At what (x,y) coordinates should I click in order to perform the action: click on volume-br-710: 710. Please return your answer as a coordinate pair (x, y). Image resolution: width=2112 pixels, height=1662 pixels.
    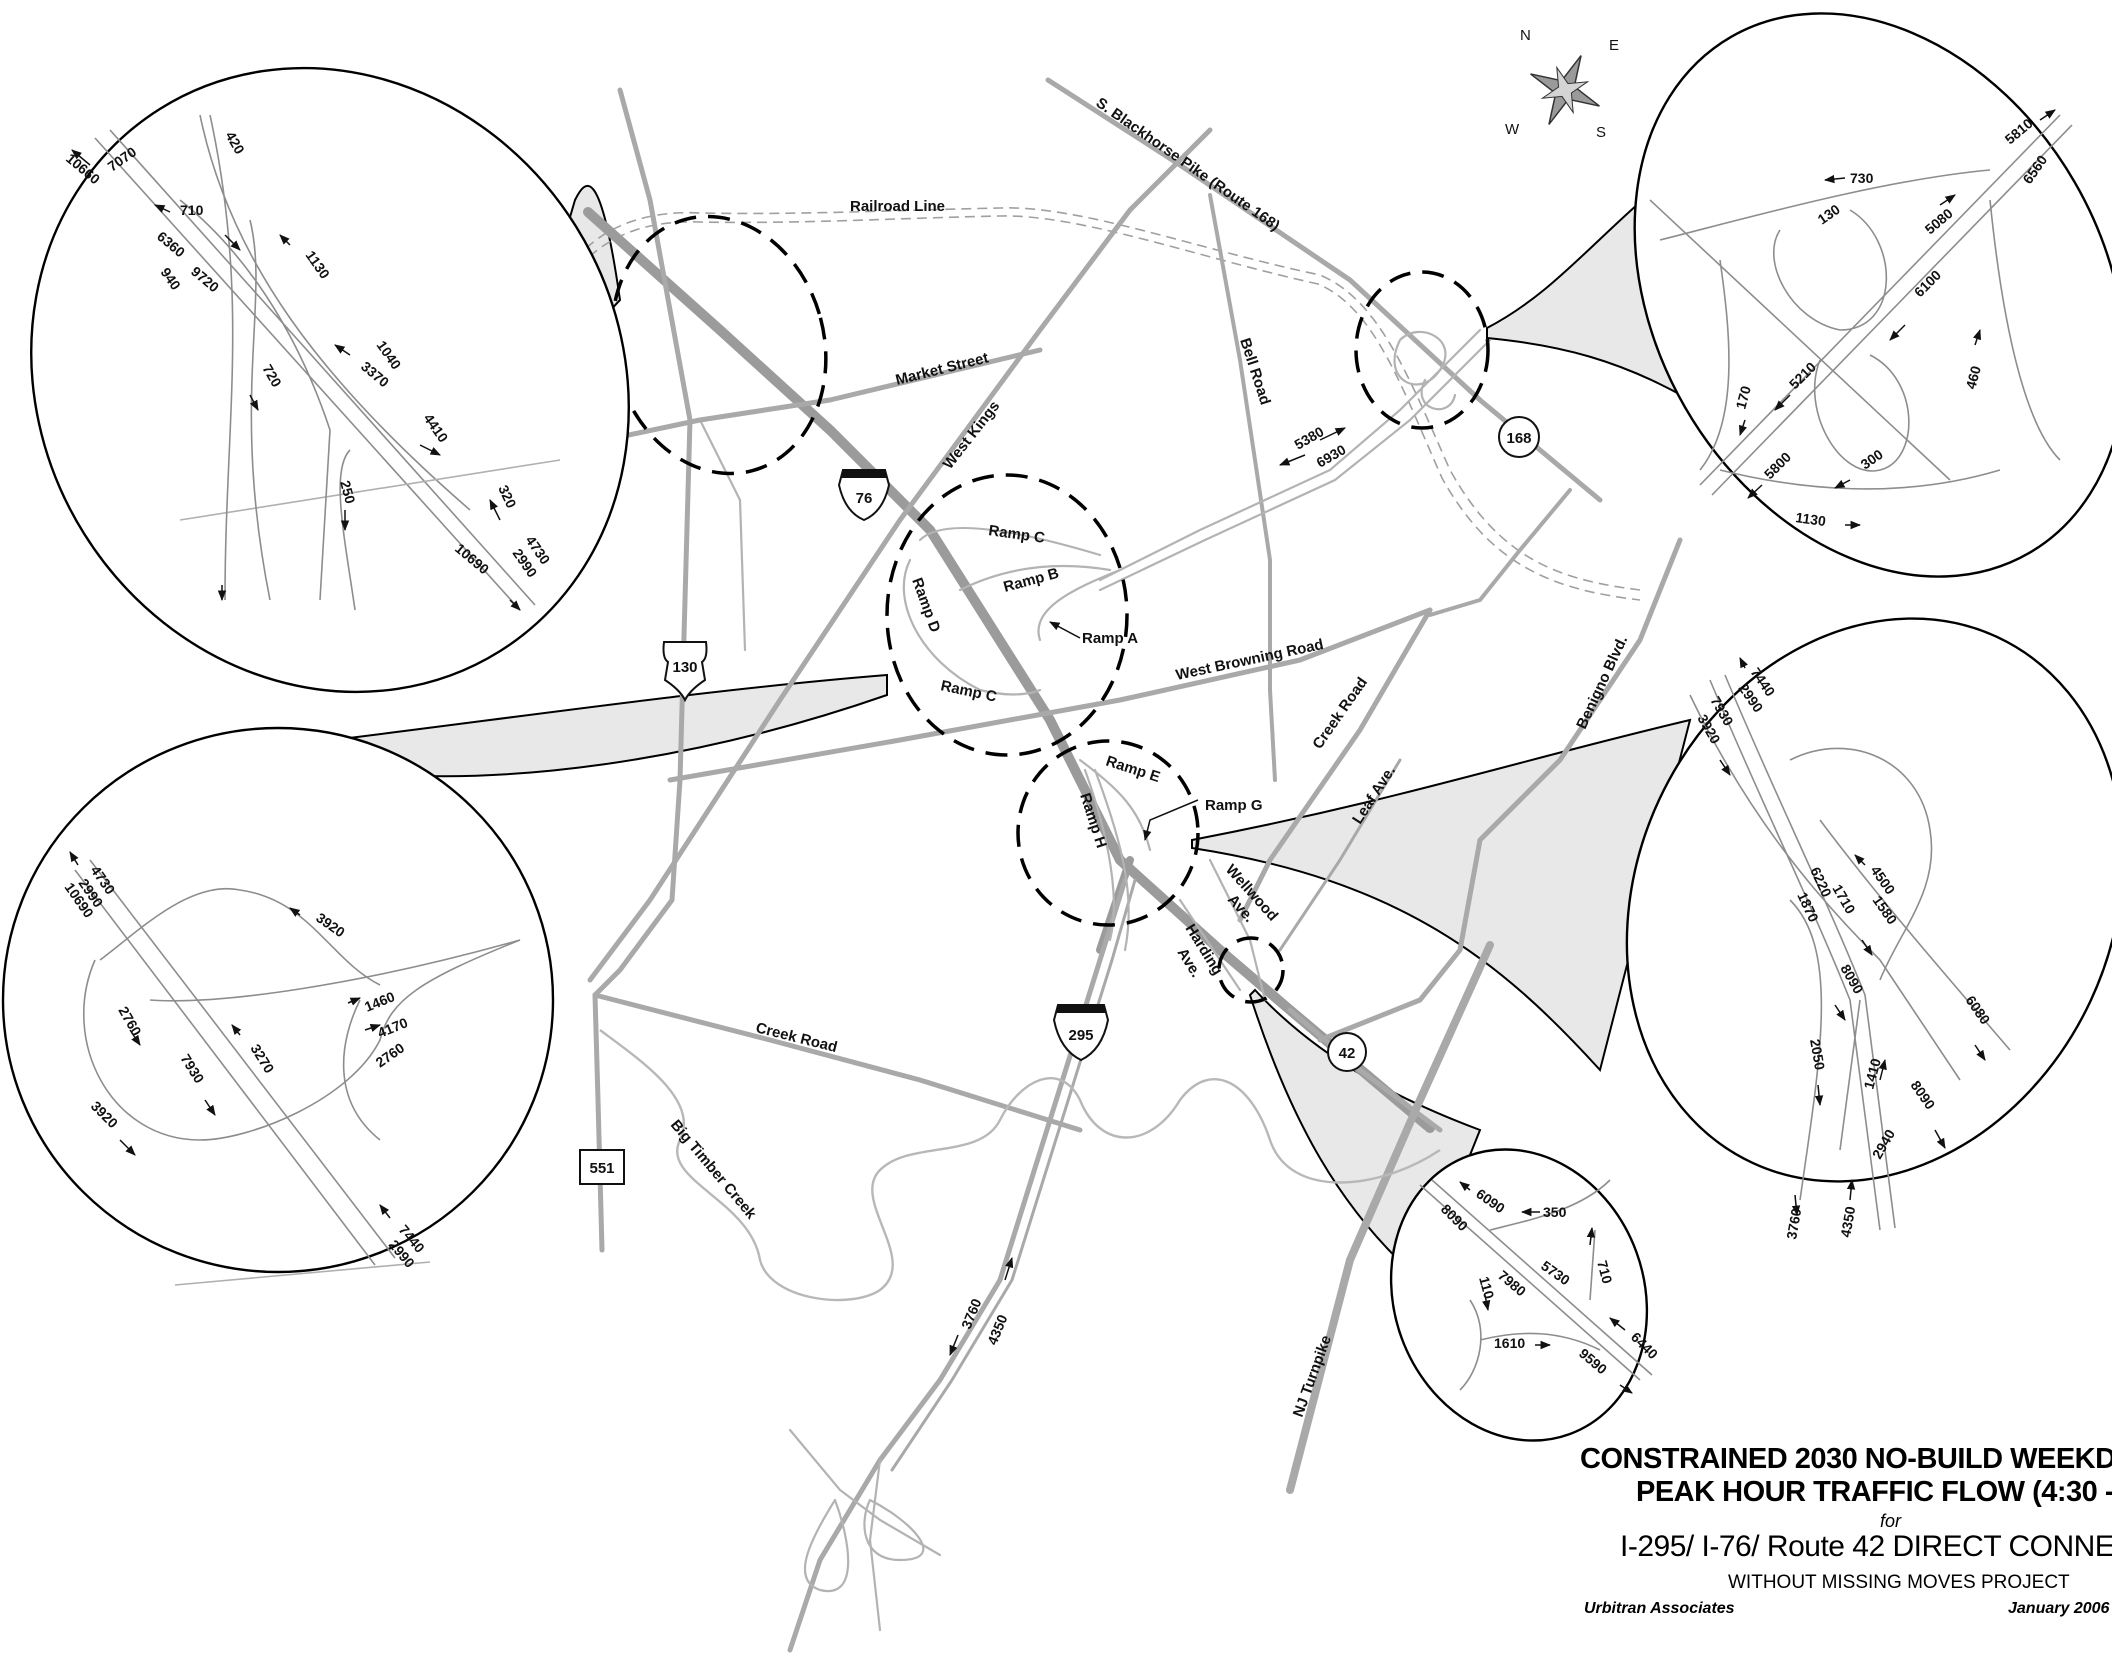
    Looking at the image, I should click on (1605, 1272).